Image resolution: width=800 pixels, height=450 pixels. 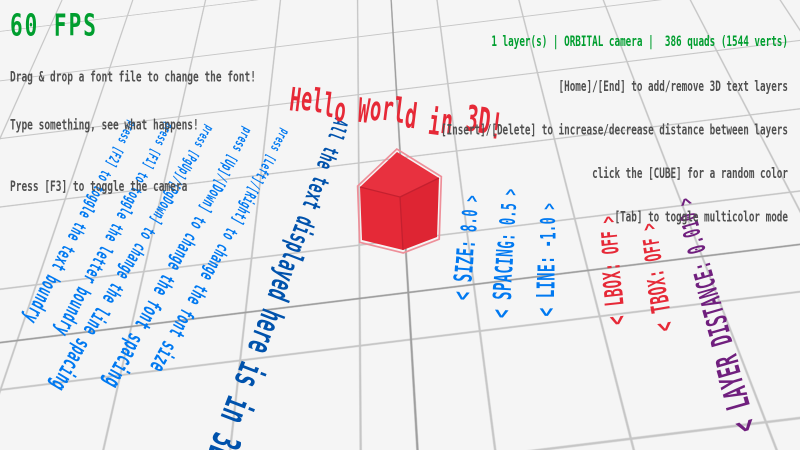 What do you see at coordinates (701, 217) in the screenshot?
I see `multicolor-hint: [Tab] to toggle multicolor mode` at bounding box center [701, 217].